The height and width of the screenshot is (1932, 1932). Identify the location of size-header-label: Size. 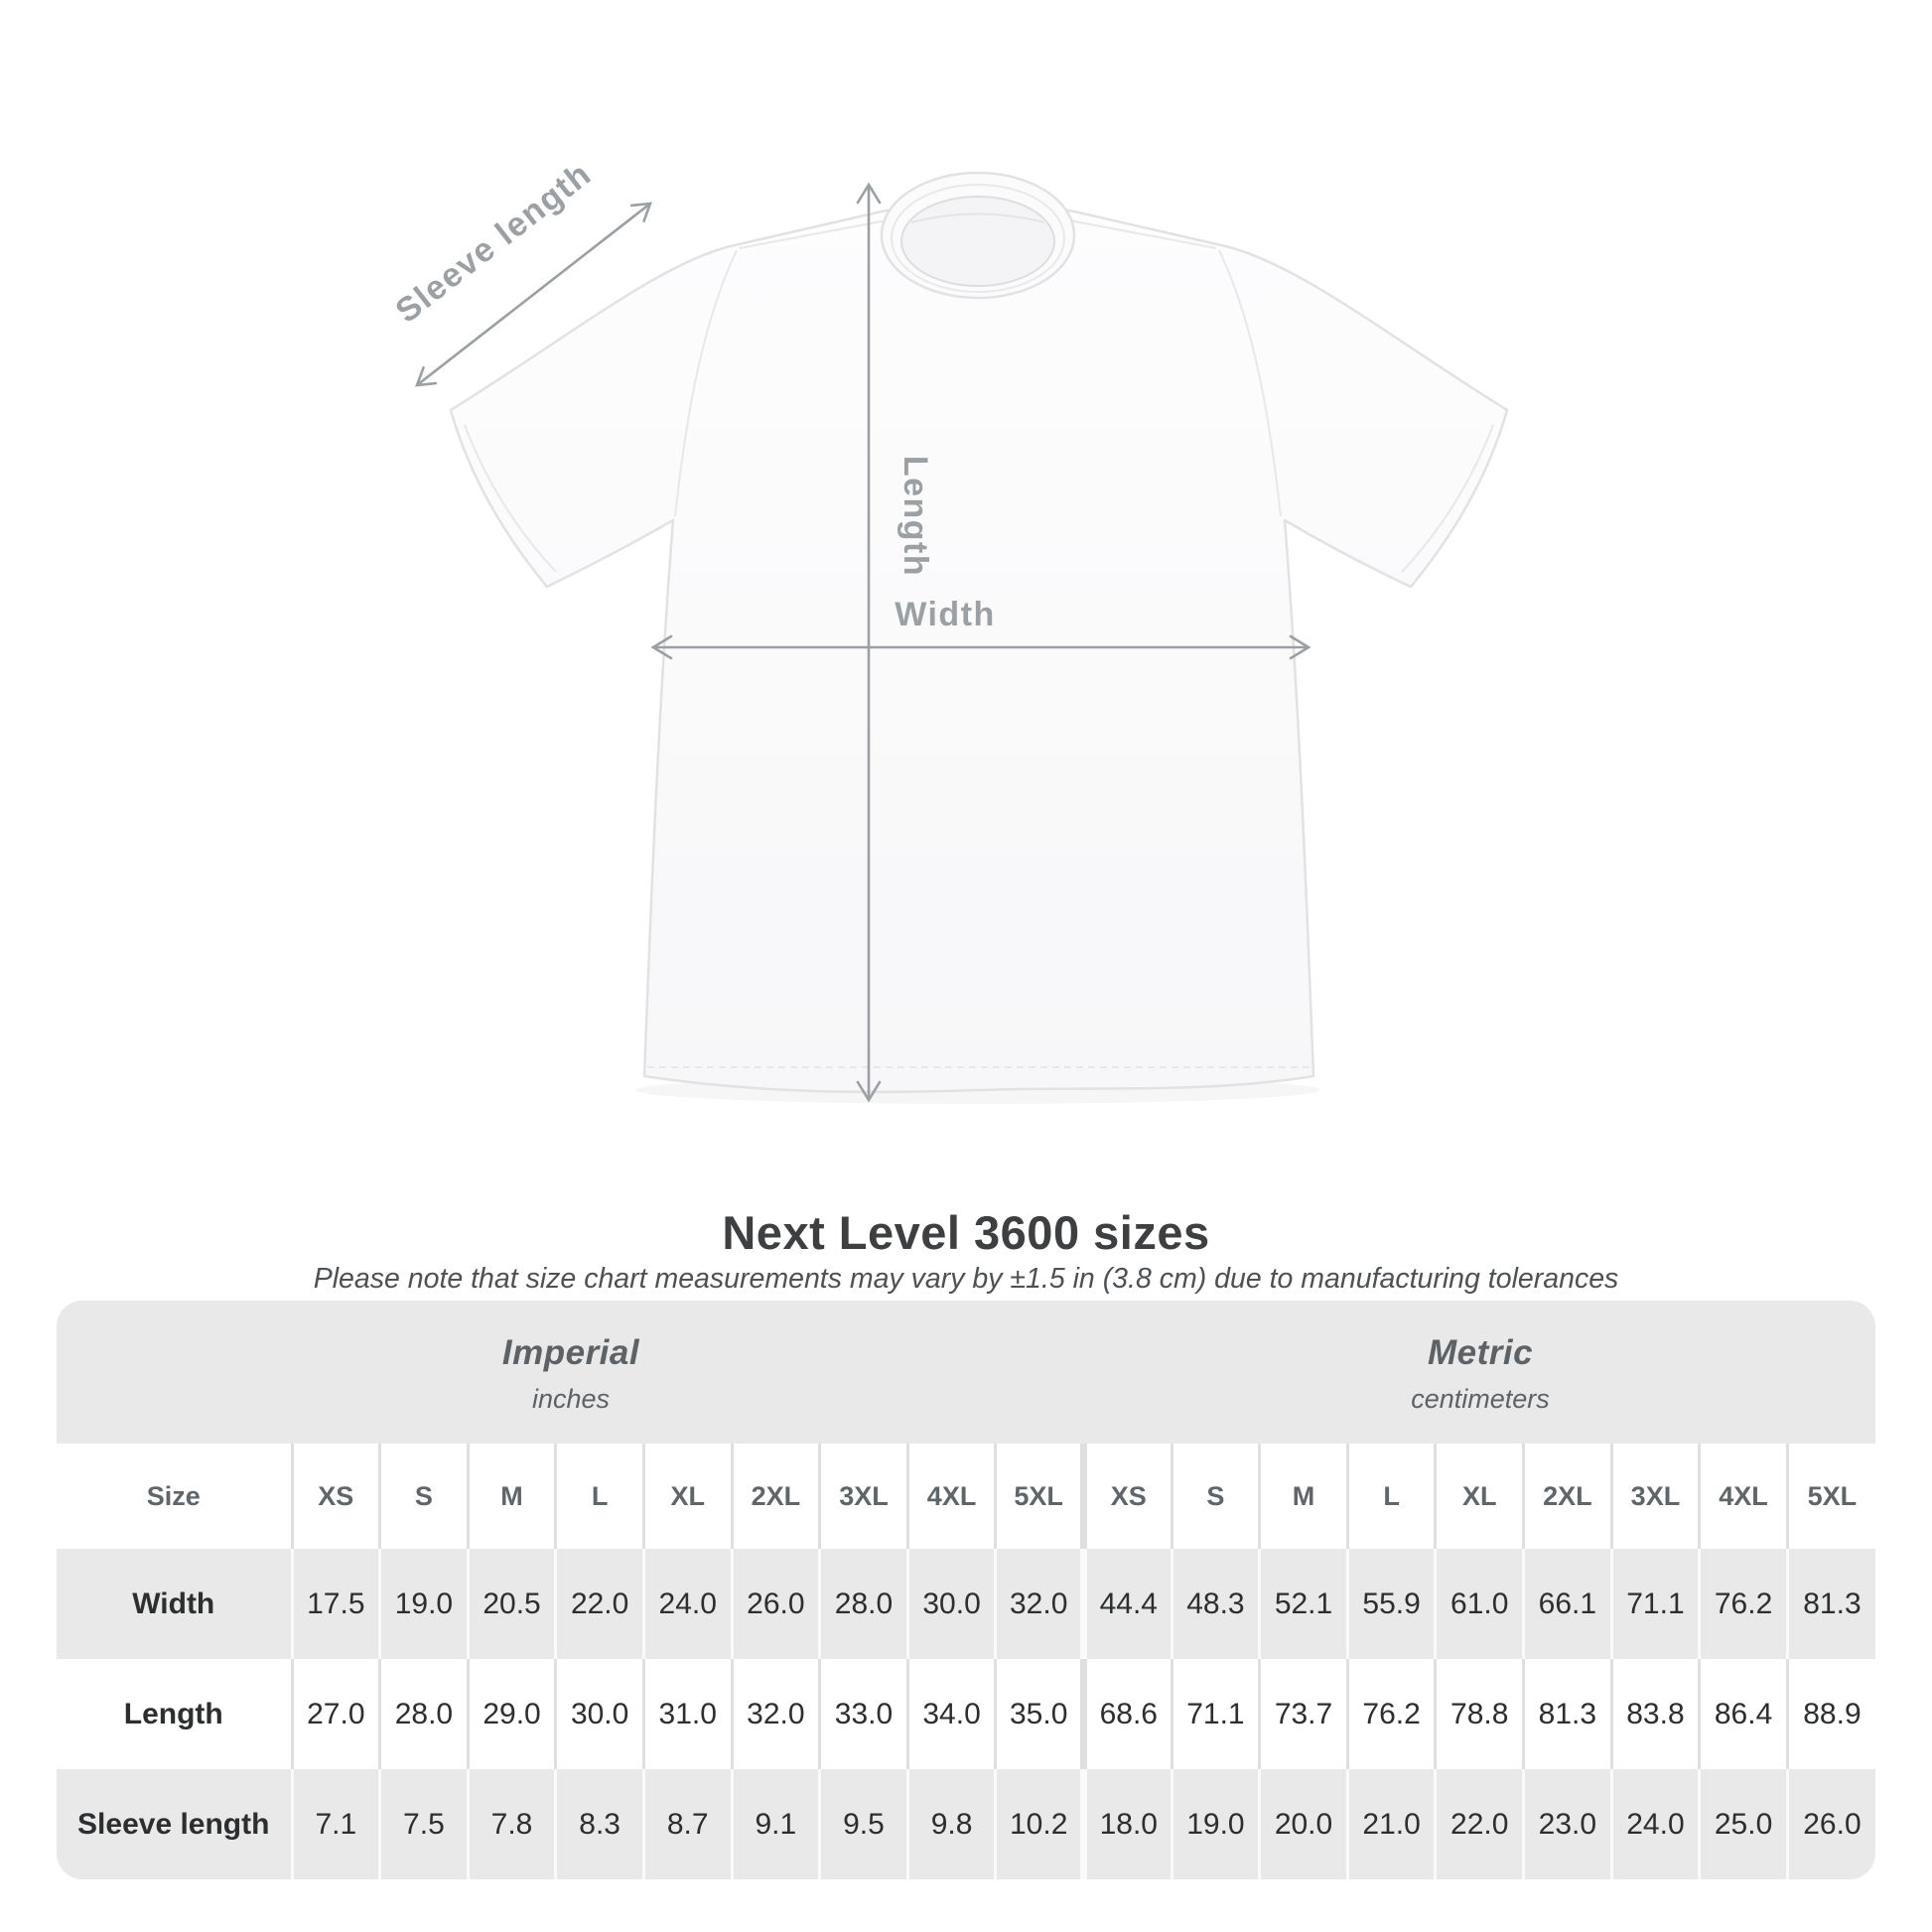
(173, 1496).